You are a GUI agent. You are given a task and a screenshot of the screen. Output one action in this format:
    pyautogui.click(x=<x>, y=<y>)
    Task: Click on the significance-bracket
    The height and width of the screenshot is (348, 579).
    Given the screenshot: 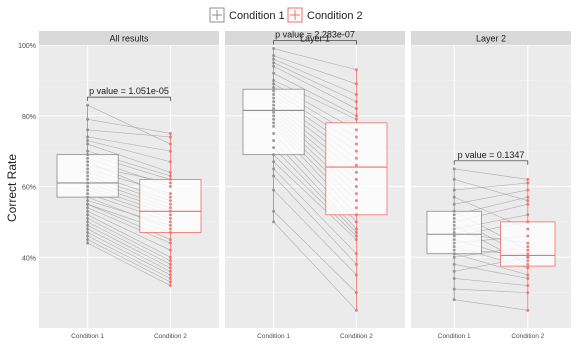 What is the action you would take?
    pyautogui.click(x=491, y=162)
    